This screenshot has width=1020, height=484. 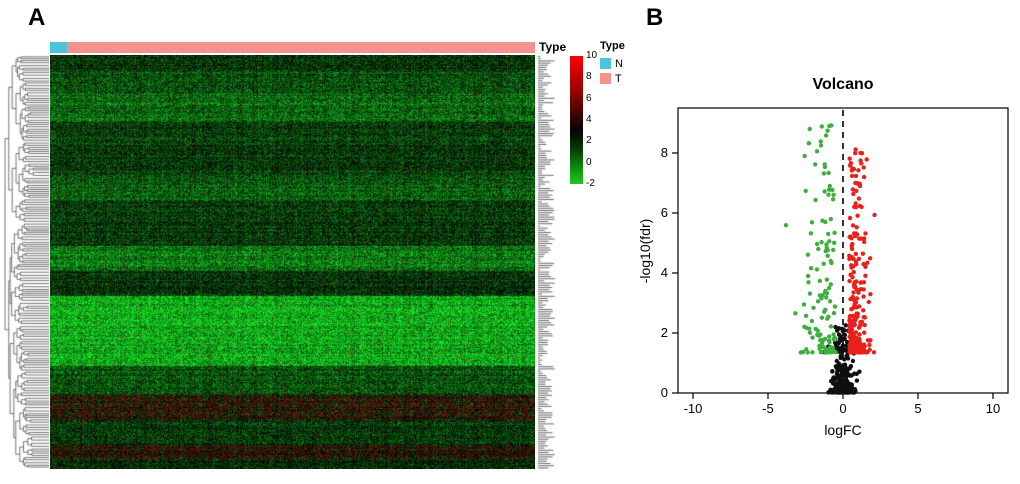 What do you see at coordinates (664, 212) in the screenshot?
I see `axis-tick-label: 6` at bounding box center [664, 212].